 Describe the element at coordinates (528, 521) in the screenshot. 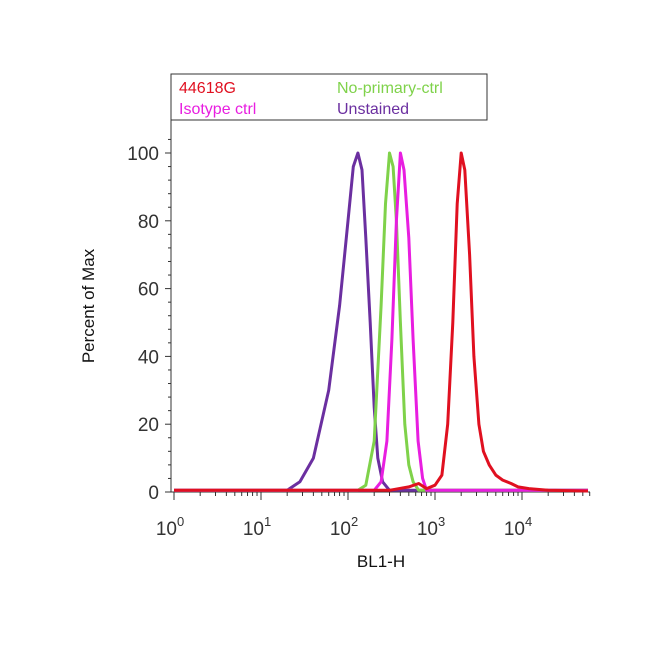

I see `x-tick-exponent: 4` at that location.